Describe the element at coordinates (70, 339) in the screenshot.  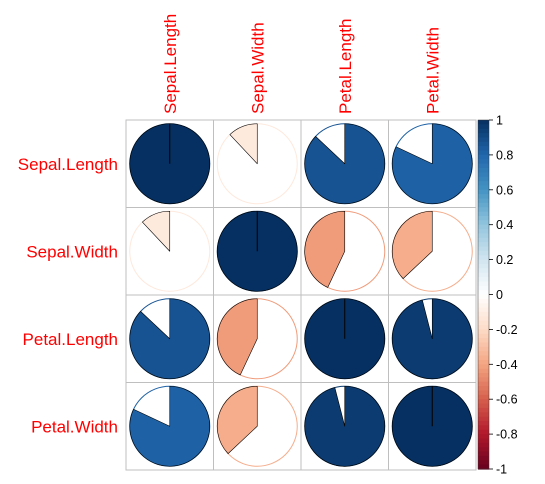
I see `row-label: Petal.Length` at that location.